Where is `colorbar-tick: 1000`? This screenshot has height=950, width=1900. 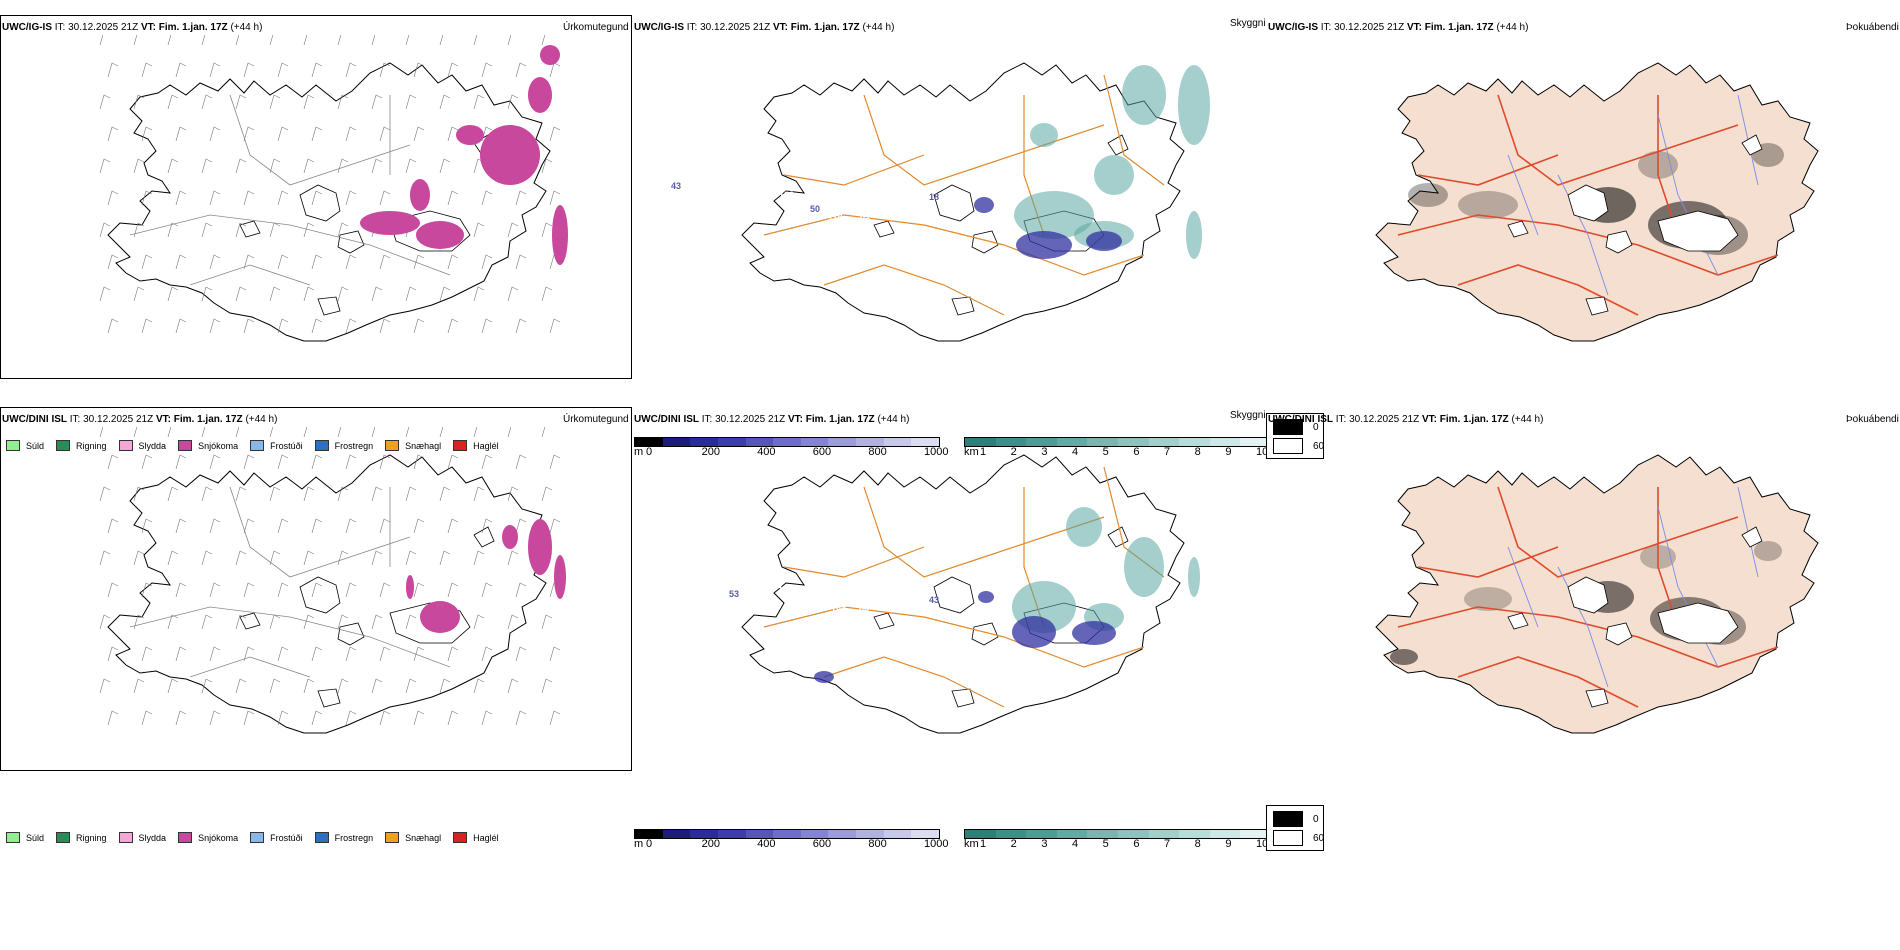
colorbar-tick: 1000 is located at coordinates (936, 844).